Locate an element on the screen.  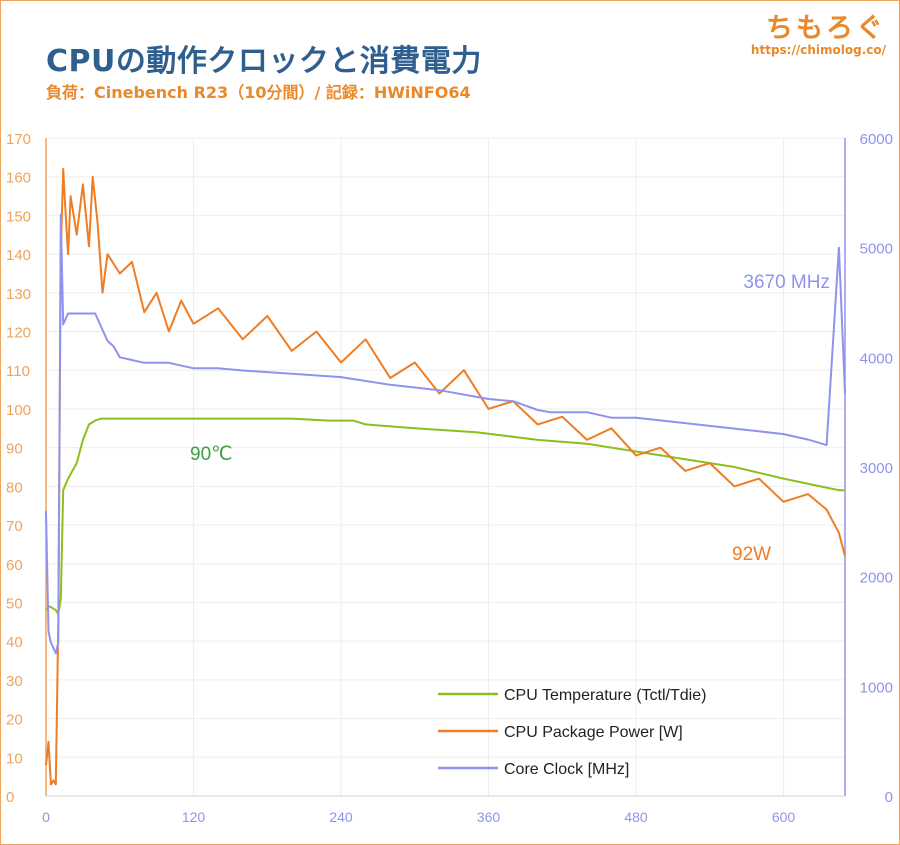
annotation-label: 90℃ is located at coordinates (211, 454).